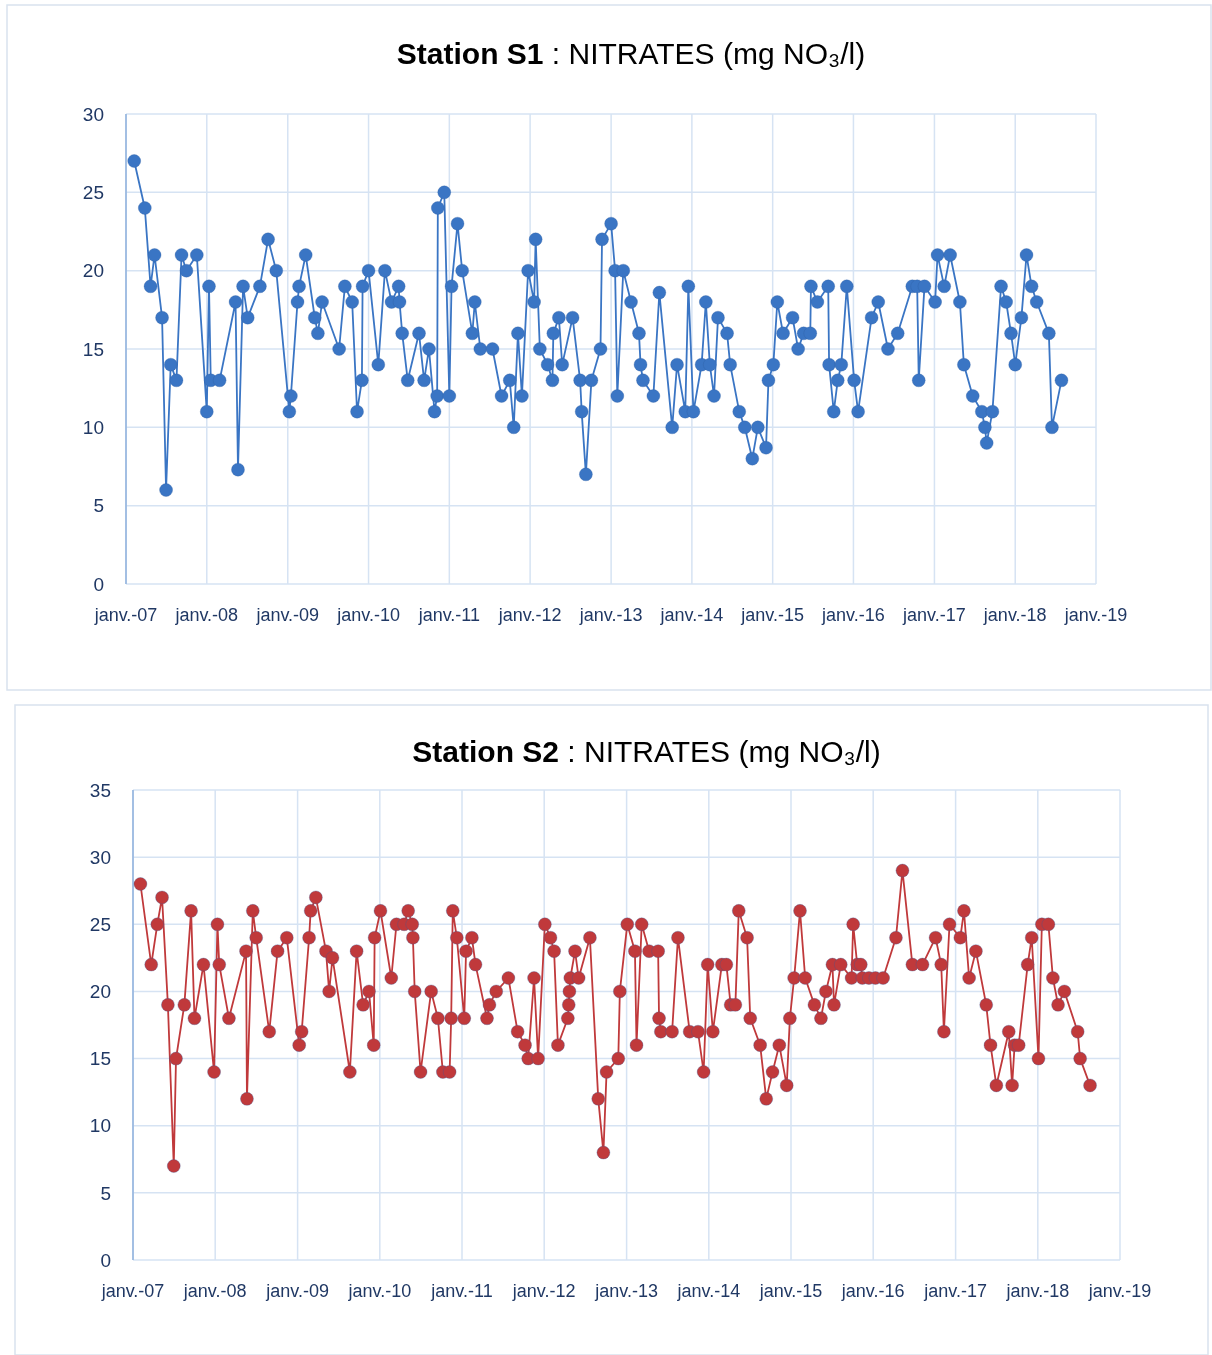 The width and height of the screenshot is (1212, 1355). I want to click on y-tick-label: 35, so click(100, 790).